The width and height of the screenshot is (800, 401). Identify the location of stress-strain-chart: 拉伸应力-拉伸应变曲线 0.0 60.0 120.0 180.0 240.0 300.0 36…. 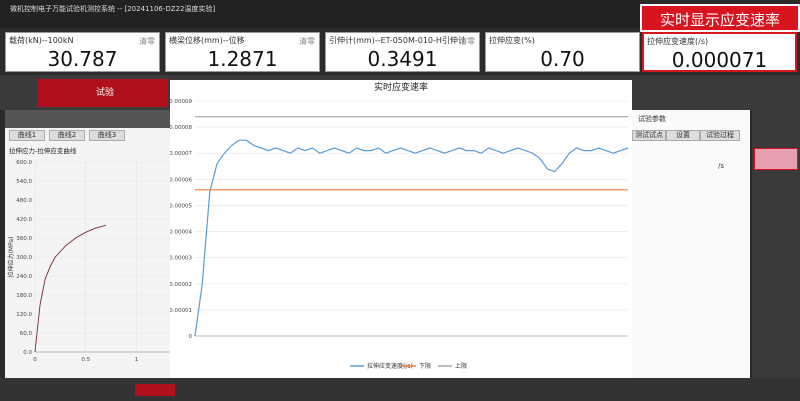
(91, 254).